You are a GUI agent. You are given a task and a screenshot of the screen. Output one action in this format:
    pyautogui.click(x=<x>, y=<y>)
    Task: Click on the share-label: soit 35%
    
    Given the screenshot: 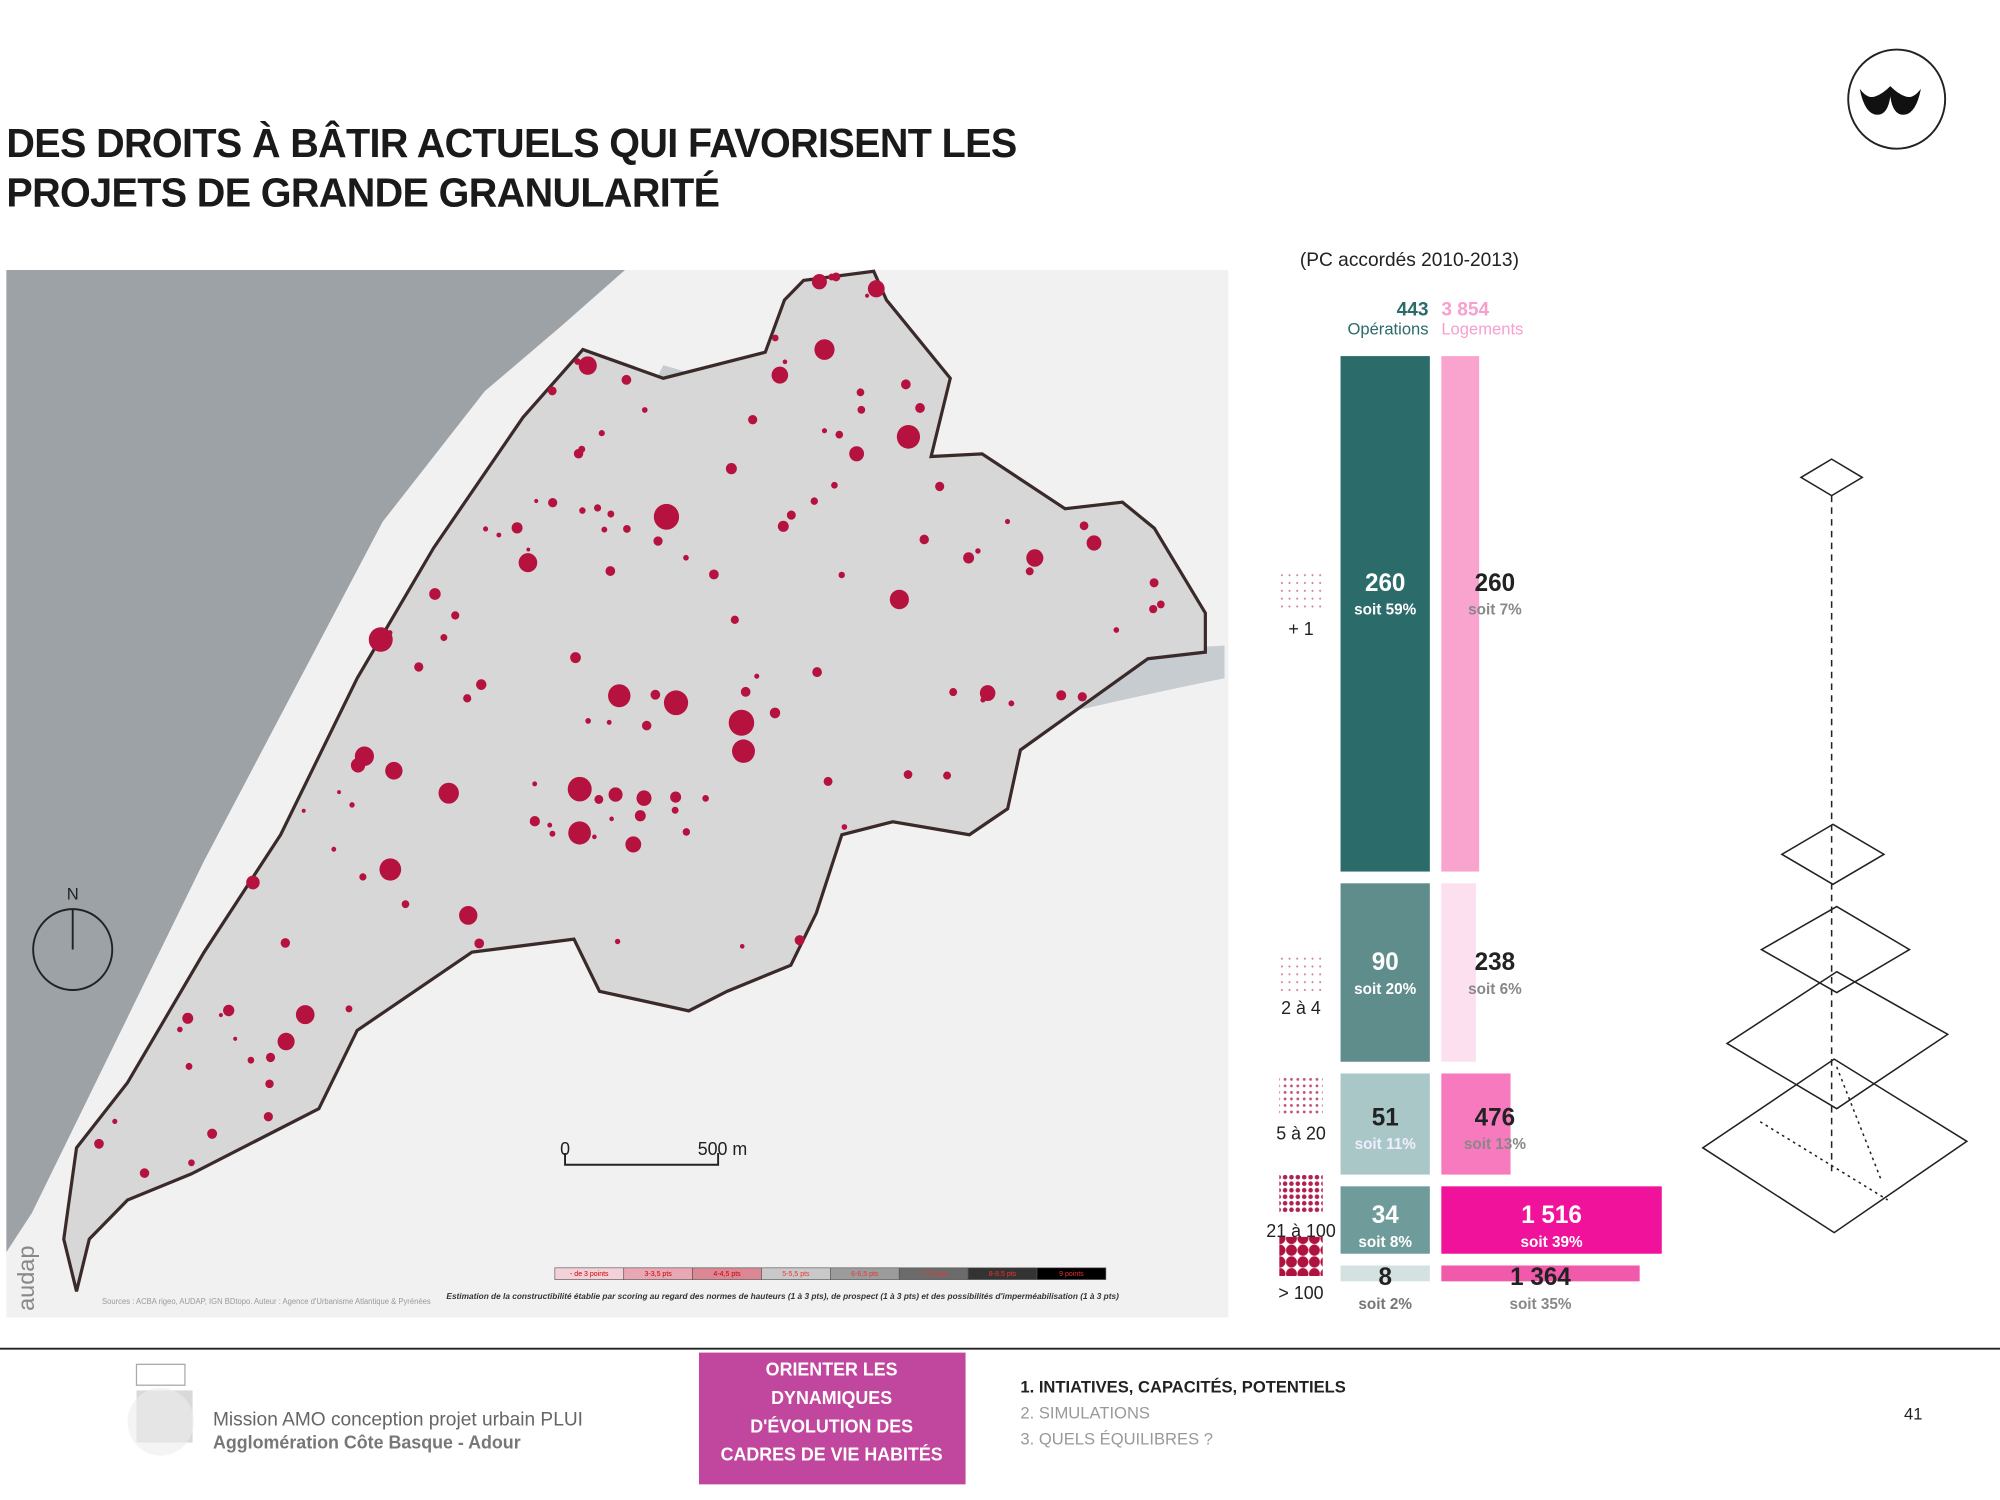 What is the action you would take?
    pyautogui.click(x=1540, y=1304)
    